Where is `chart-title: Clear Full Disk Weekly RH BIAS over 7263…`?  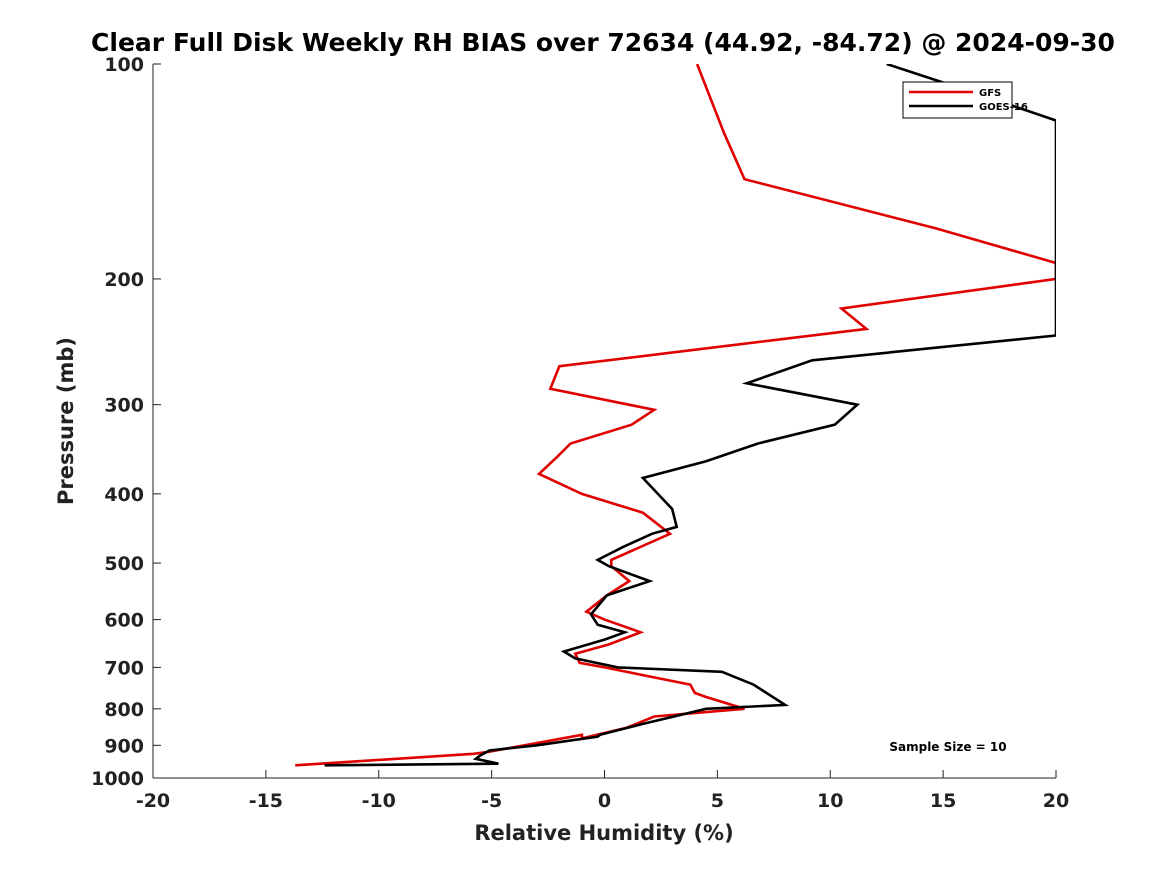 chart-title: Clear Full Disk Weekly RH BIAS over 7263… is located at coordinates (603, 42).